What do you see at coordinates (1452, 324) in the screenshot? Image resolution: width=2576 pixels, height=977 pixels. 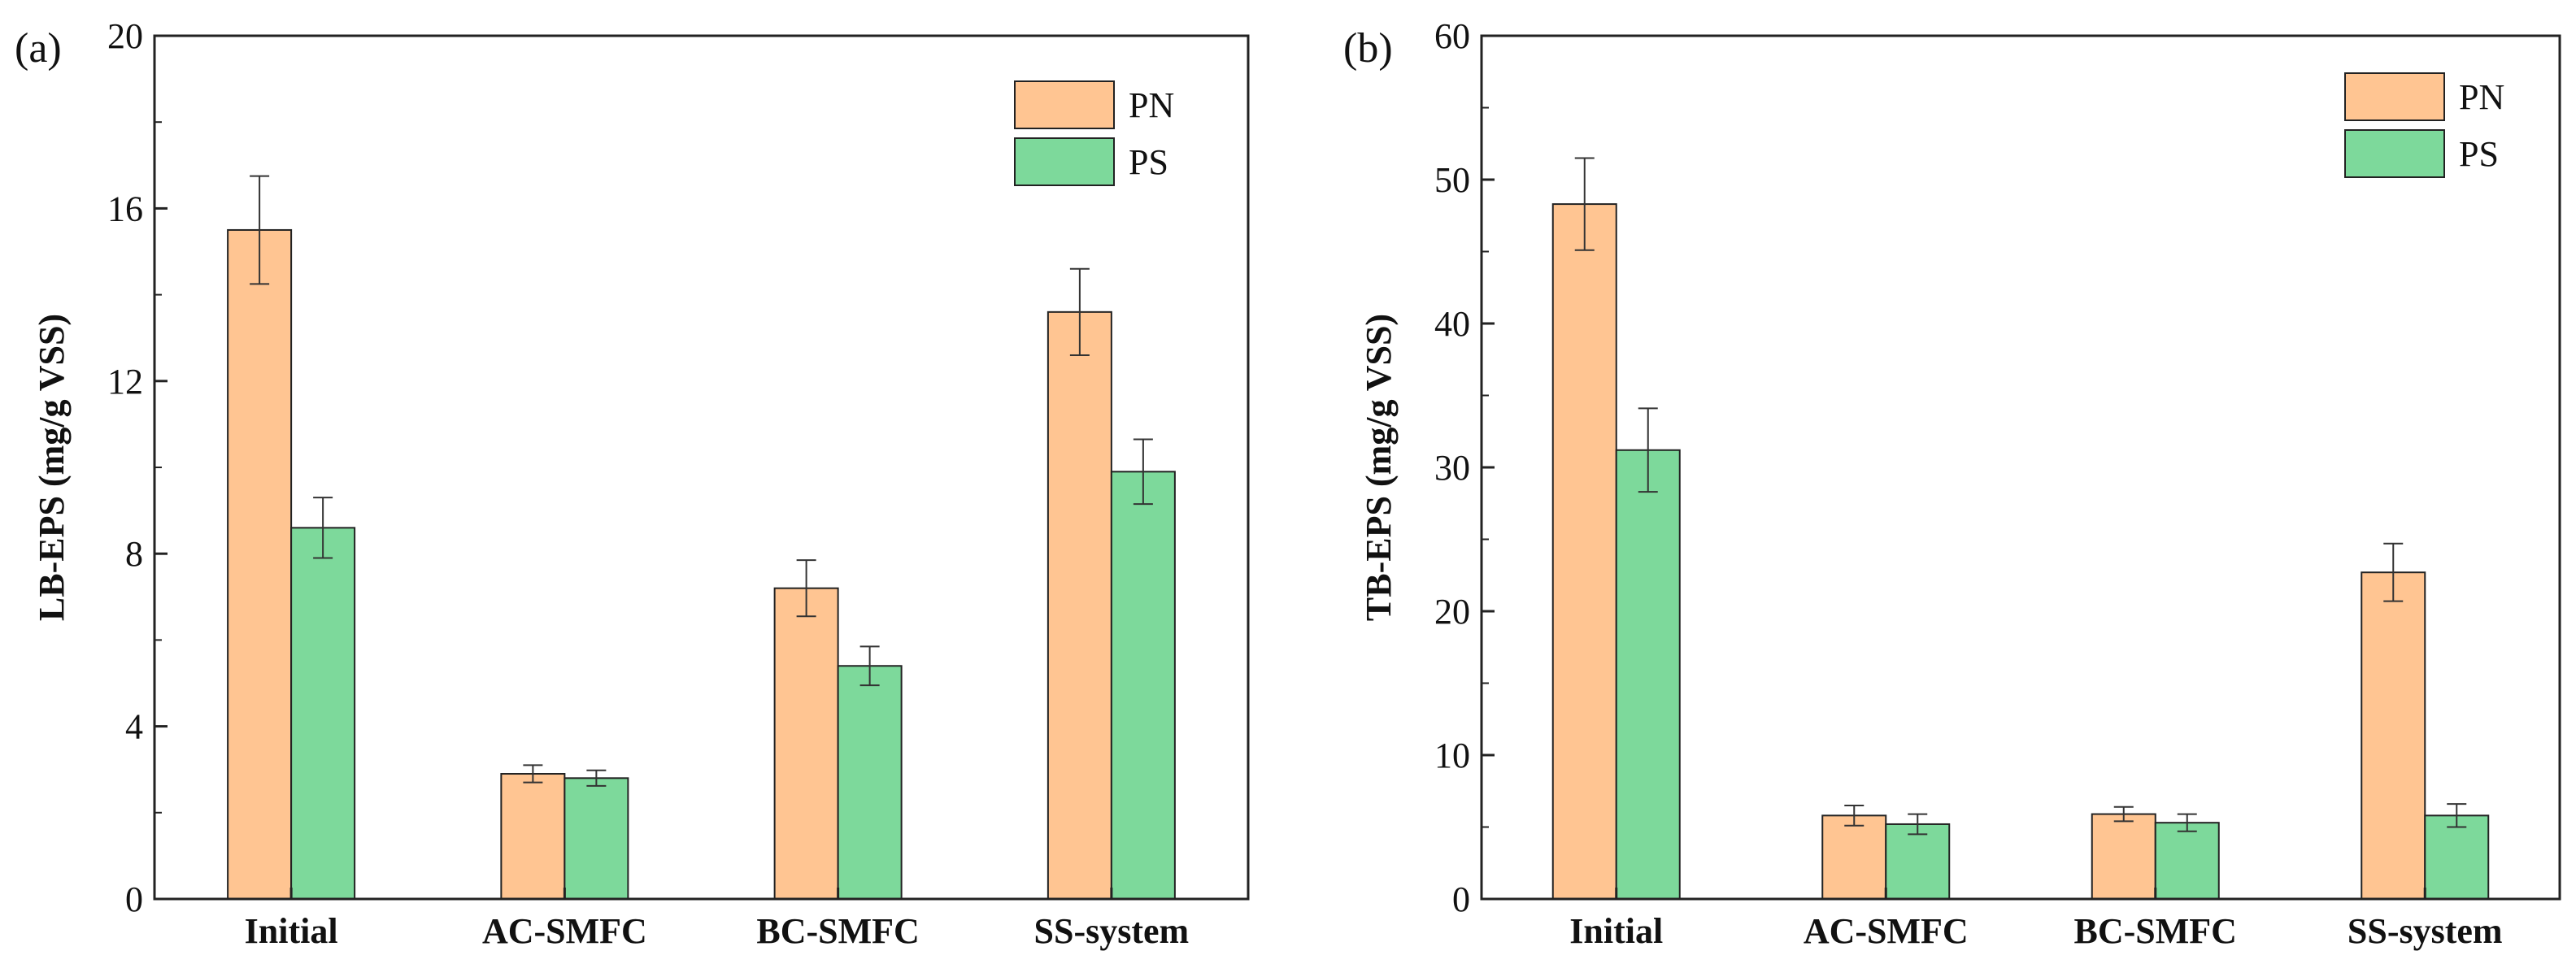 I see `y-tick-label: 40` at bounding box center [1452, 324].